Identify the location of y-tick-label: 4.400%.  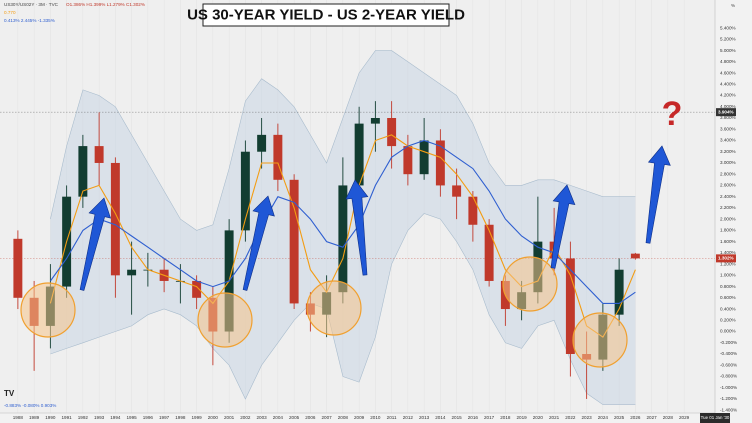
(728, 84).